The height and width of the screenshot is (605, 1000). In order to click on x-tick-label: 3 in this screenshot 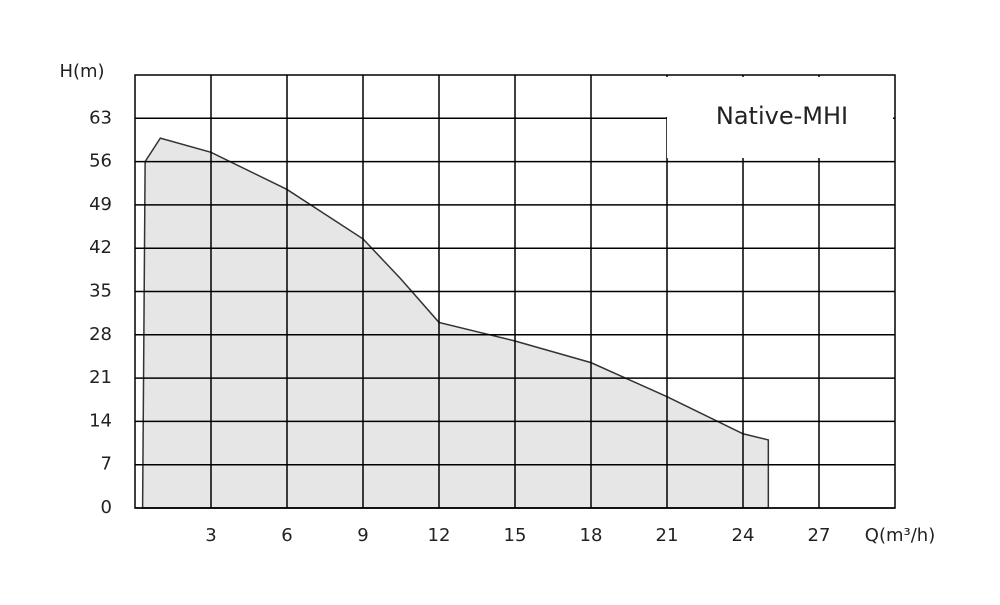, I will do `click(210, 535)`.